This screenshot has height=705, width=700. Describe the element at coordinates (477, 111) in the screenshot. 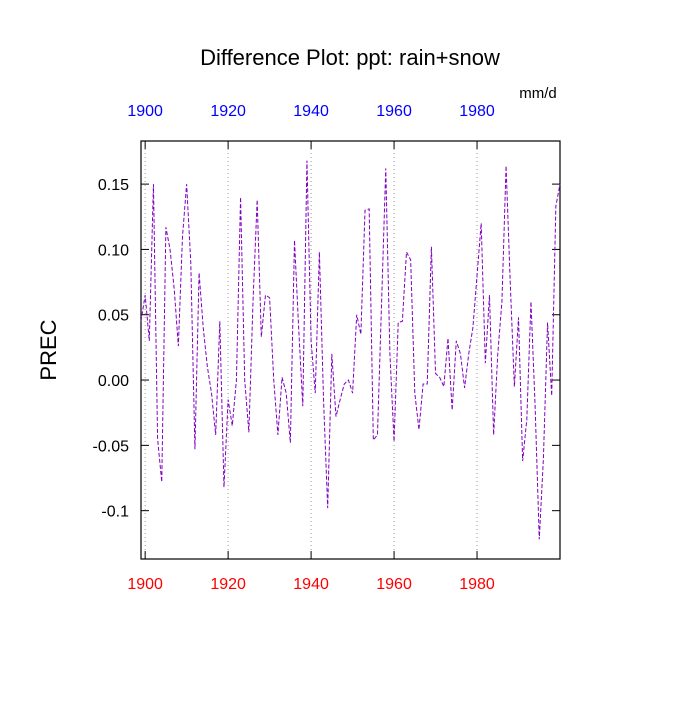

I see `x-tick-label-top: 1980` at that location.